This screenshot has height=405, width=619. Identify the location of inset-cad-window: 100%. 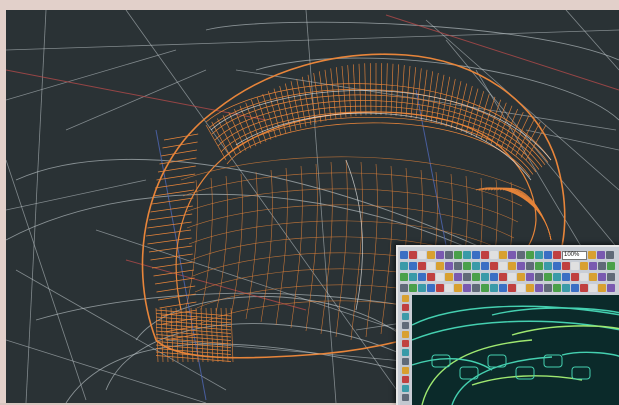
(507, 325).